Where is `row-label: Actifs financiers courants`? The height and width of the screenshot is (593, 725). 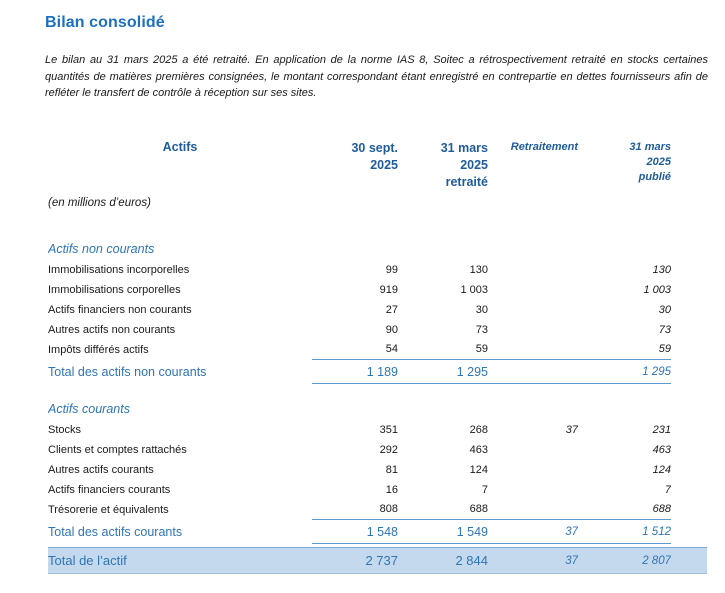
row-label: Actifs financiers courants is located at coordinates (109, 489).